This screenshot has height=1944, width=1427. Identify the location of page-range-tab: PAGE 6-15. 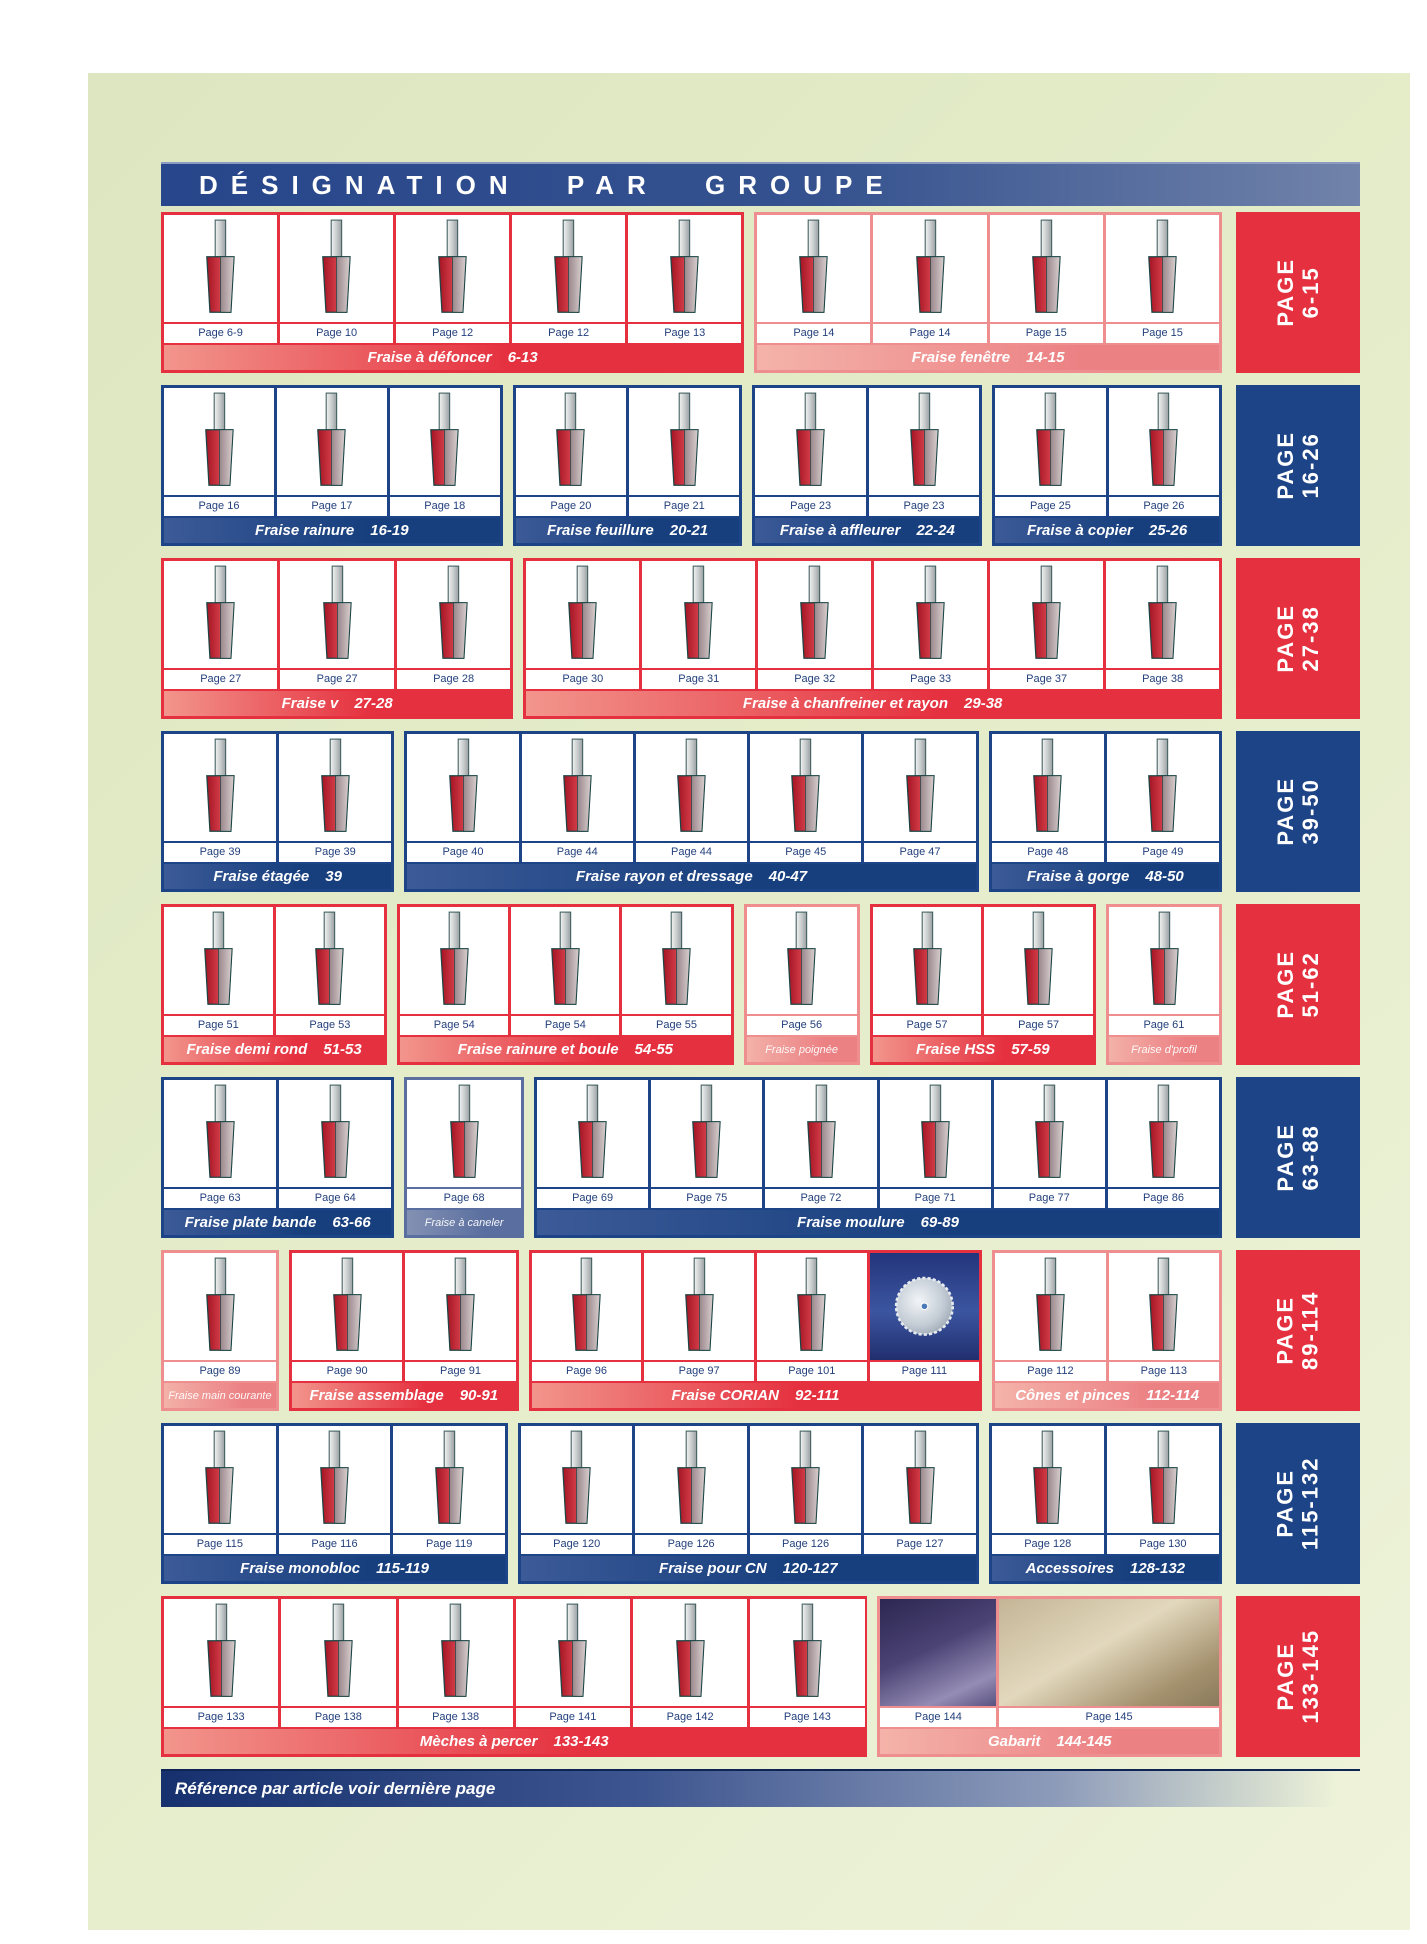
(1298, 292).